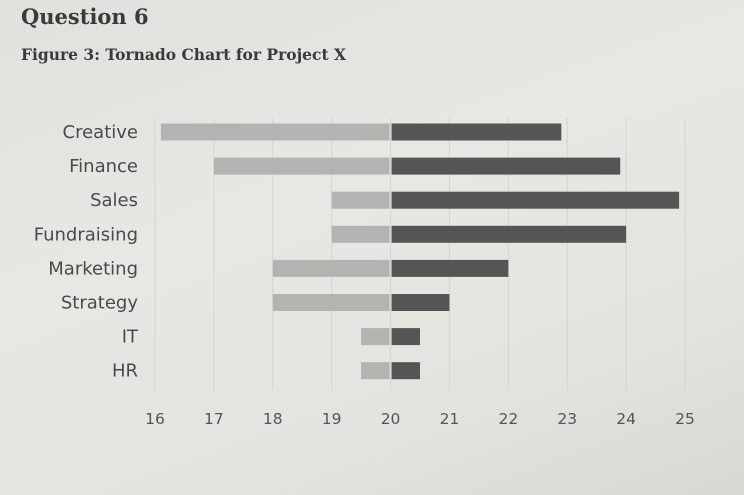 The width and height of the screenshot is (744, 495). What do you see at coordinates (332, 419) in the screenshot?
I see `x-tick-label: 19` at bounding box center [332, 419].